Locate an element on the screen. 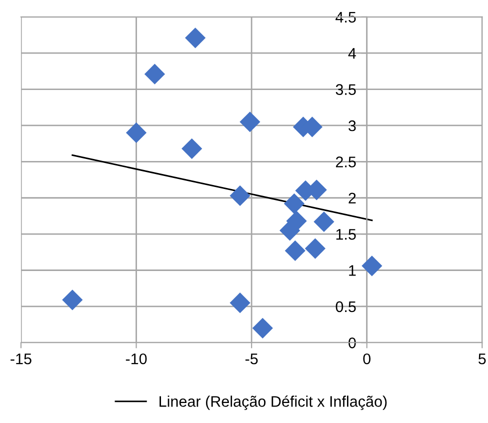  x-tick-label: 5 is located at coordinates (482, 359).